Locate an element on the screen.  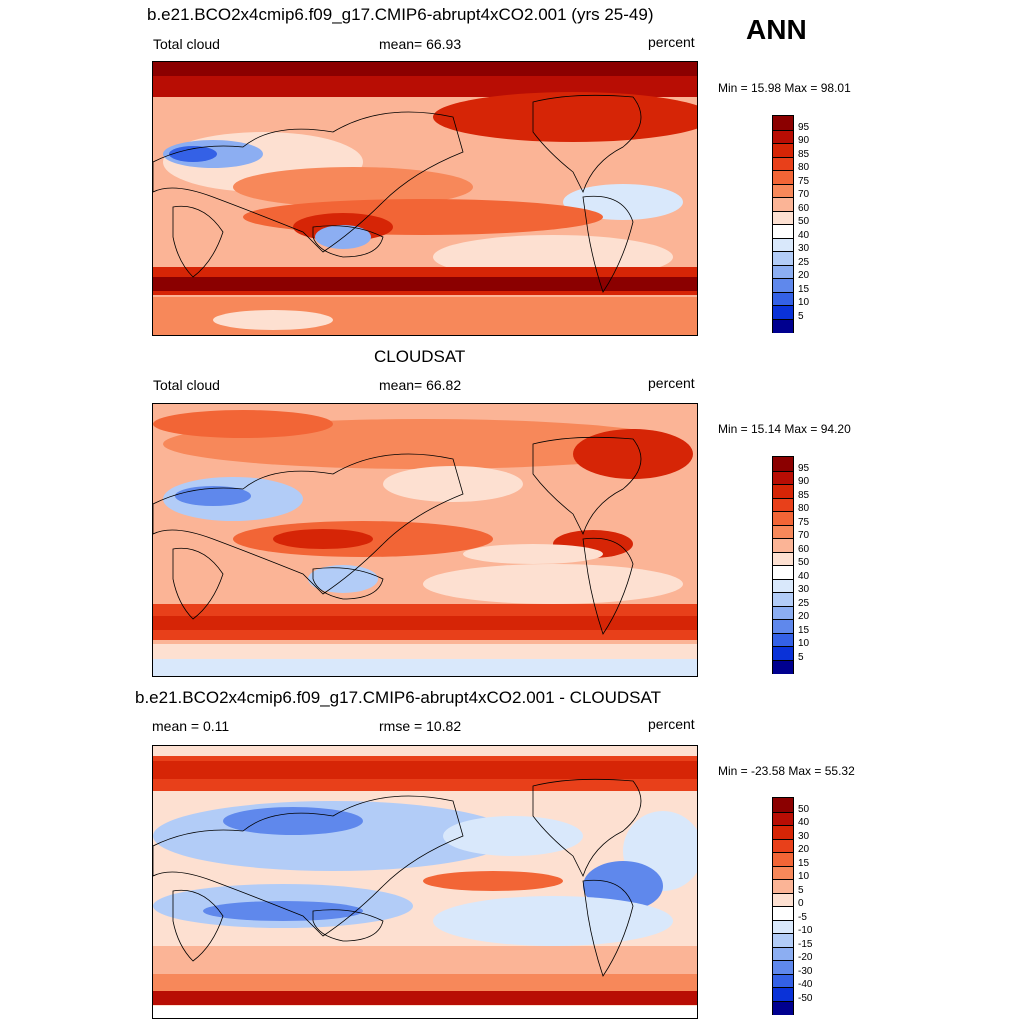
panel-2-map is located at coordinates (425, 540).